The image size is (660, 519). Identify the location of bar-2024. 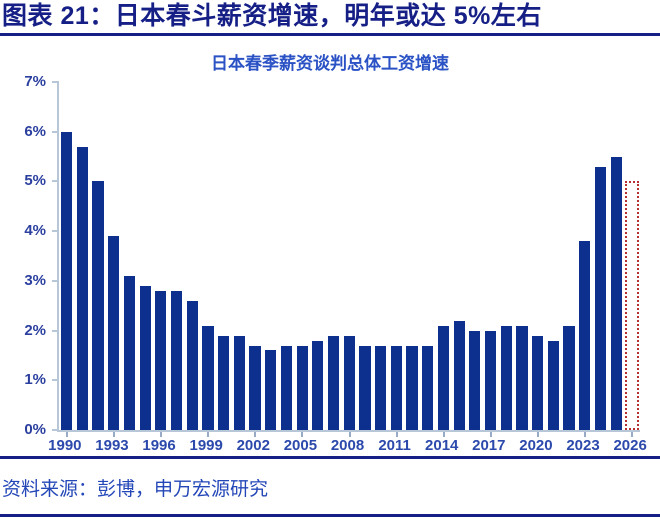
(600, 298).